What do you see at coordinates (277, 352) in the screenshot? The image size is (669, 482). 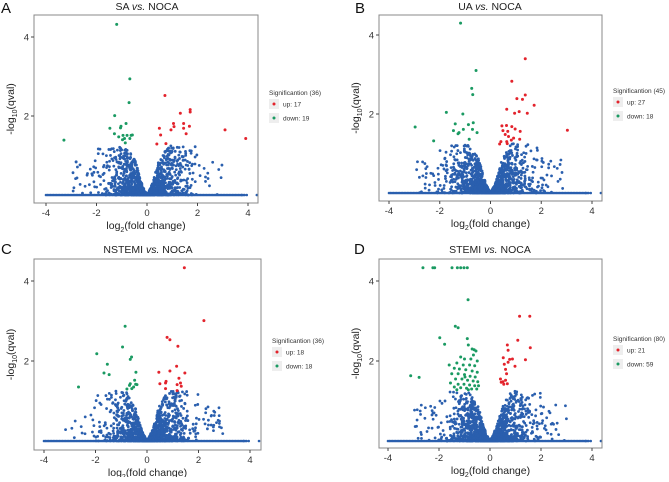 I see `legend-up-marker` at bounding box center [277, 352].